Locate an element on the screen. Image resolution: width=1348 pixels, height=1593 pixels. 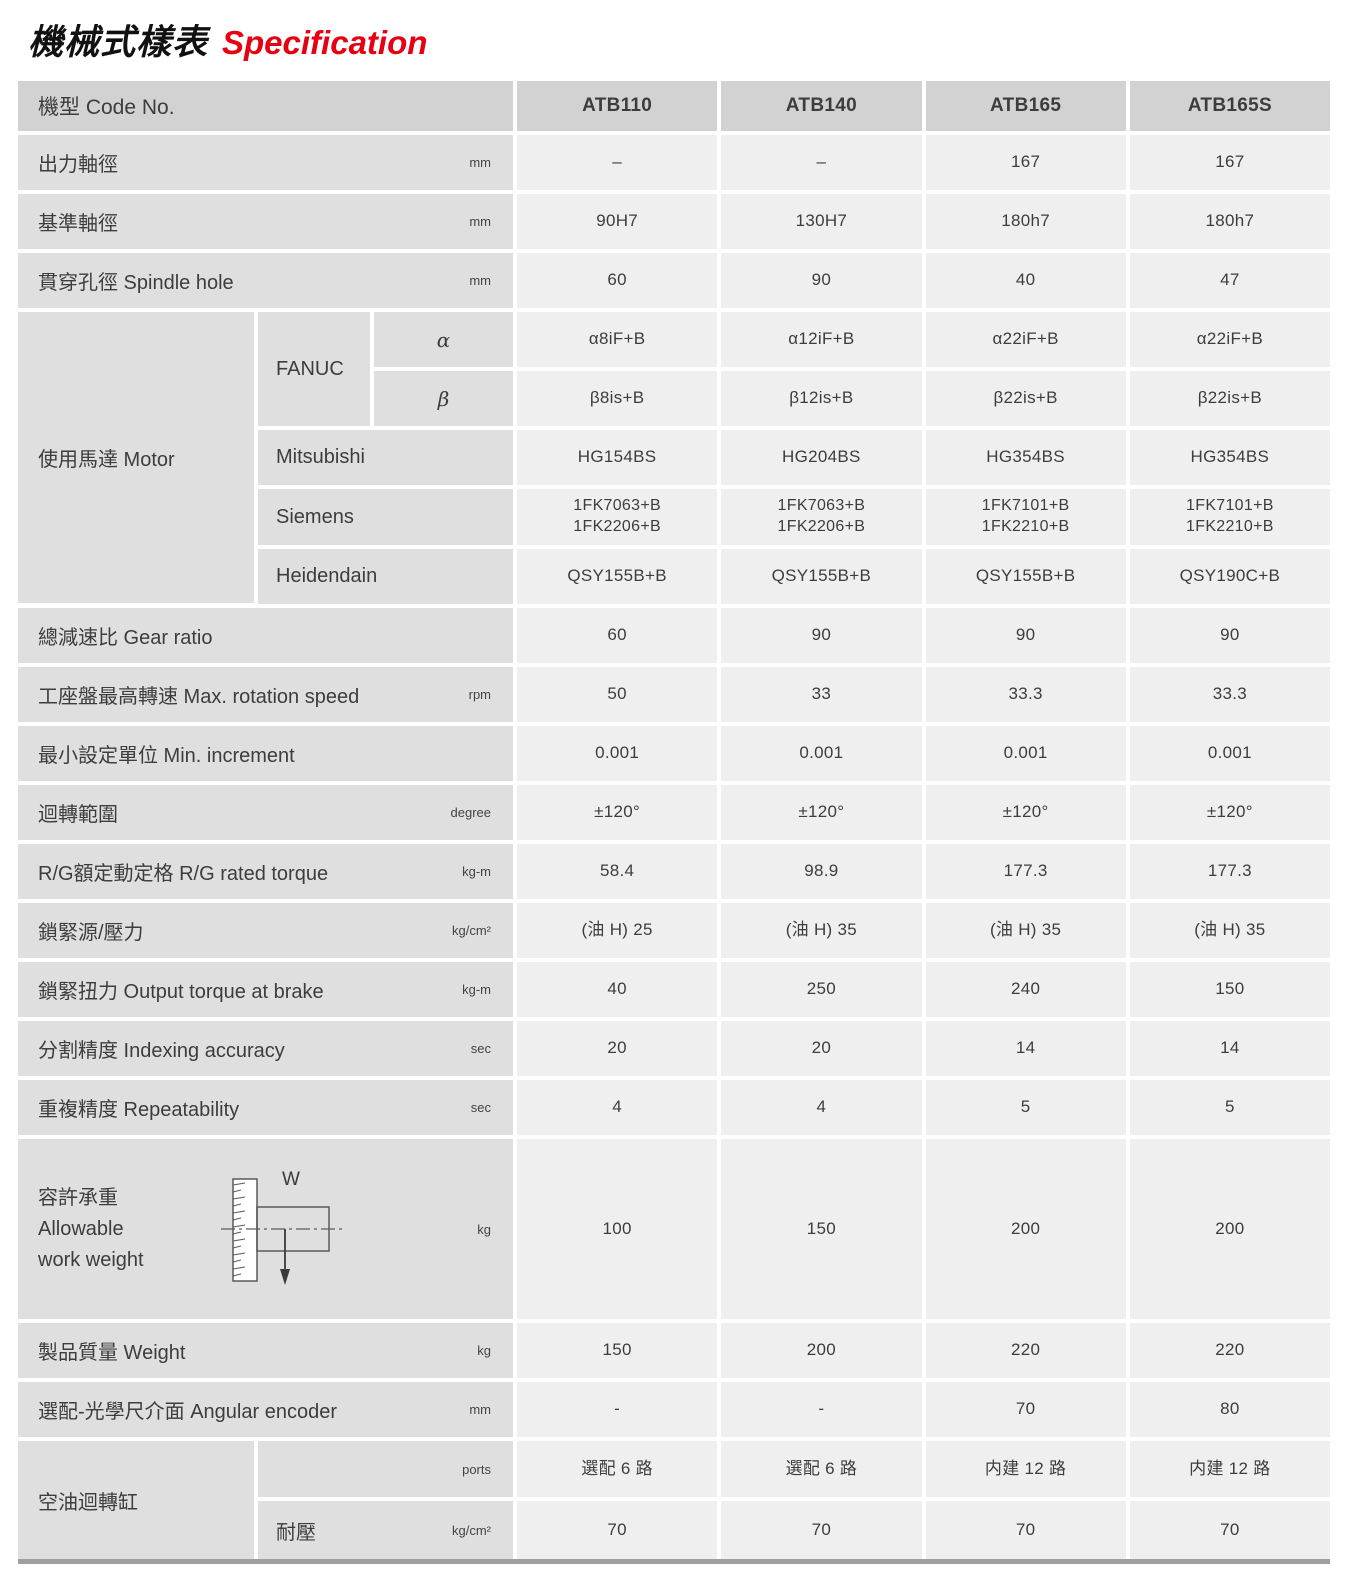
spec-cell: 47 is located at coordinates (1229, 280).